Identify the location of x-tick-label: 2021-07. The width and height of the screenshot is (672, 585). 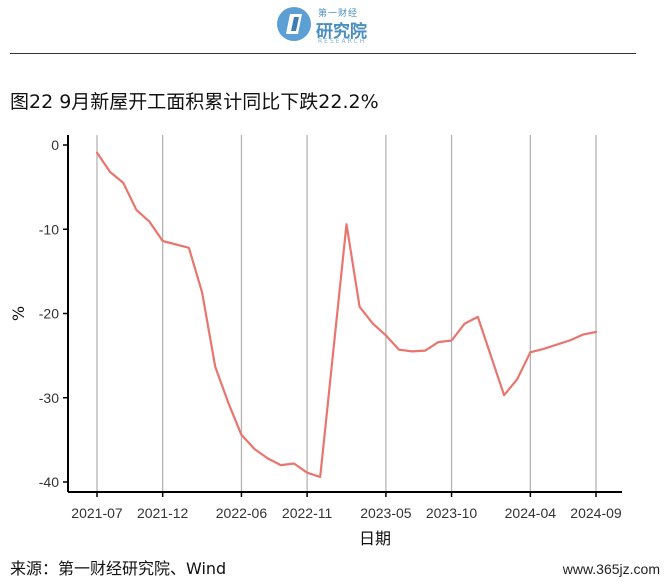
(97, 513).